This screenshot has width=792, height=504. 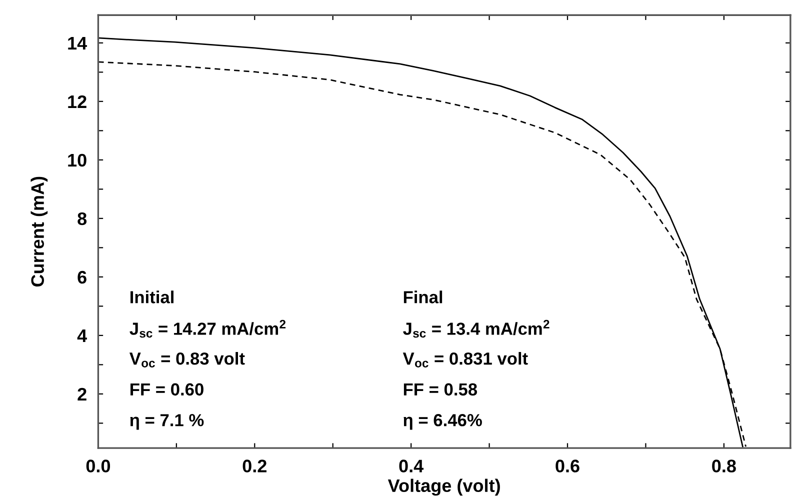 I want to click on x-tick-label: 0.2, so click(x=254, y=466).